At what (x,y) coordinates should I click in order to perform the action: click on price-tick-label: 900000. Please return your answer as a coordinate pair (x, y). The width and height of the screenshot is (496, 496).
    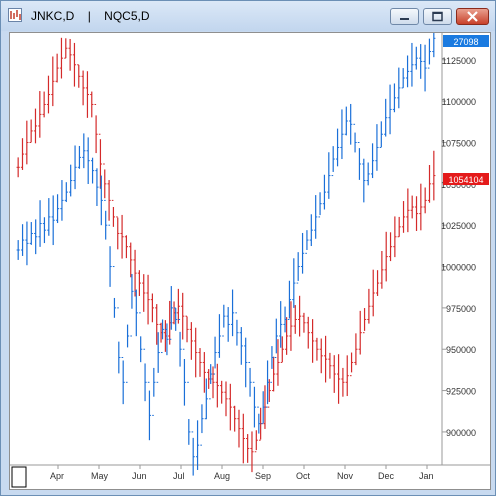
    Looking at the image, I should click on (461, 433).